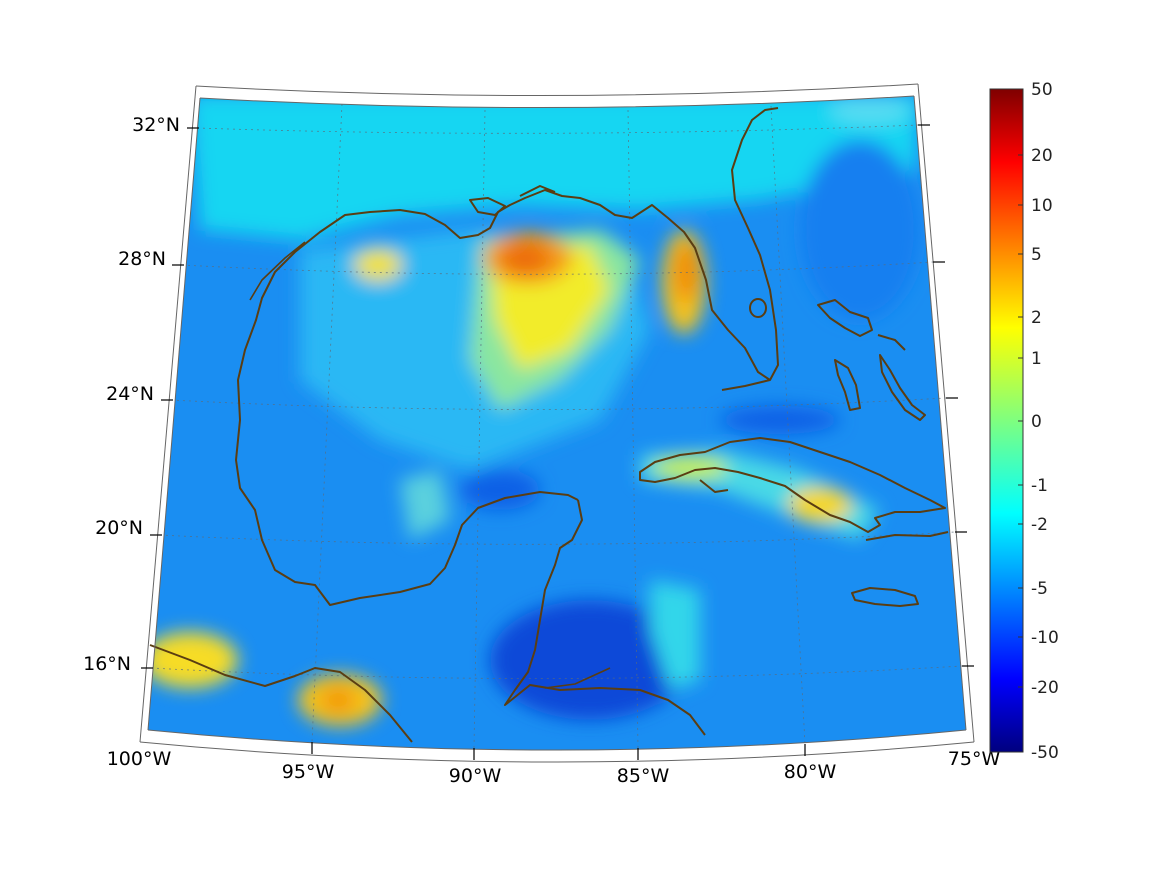 Image resolution: width=1167 pixels, height=875 pixels. I want to click on frame-left-outer, so click(168, 414).